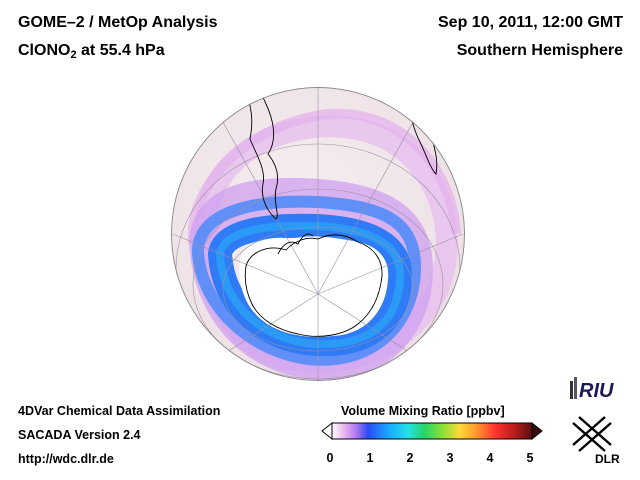 The width and height of the screenshot is (640, 480). Describe the element at coordinates (596, 391) in the screenshot. I see `svg-text: RIU` at that location.